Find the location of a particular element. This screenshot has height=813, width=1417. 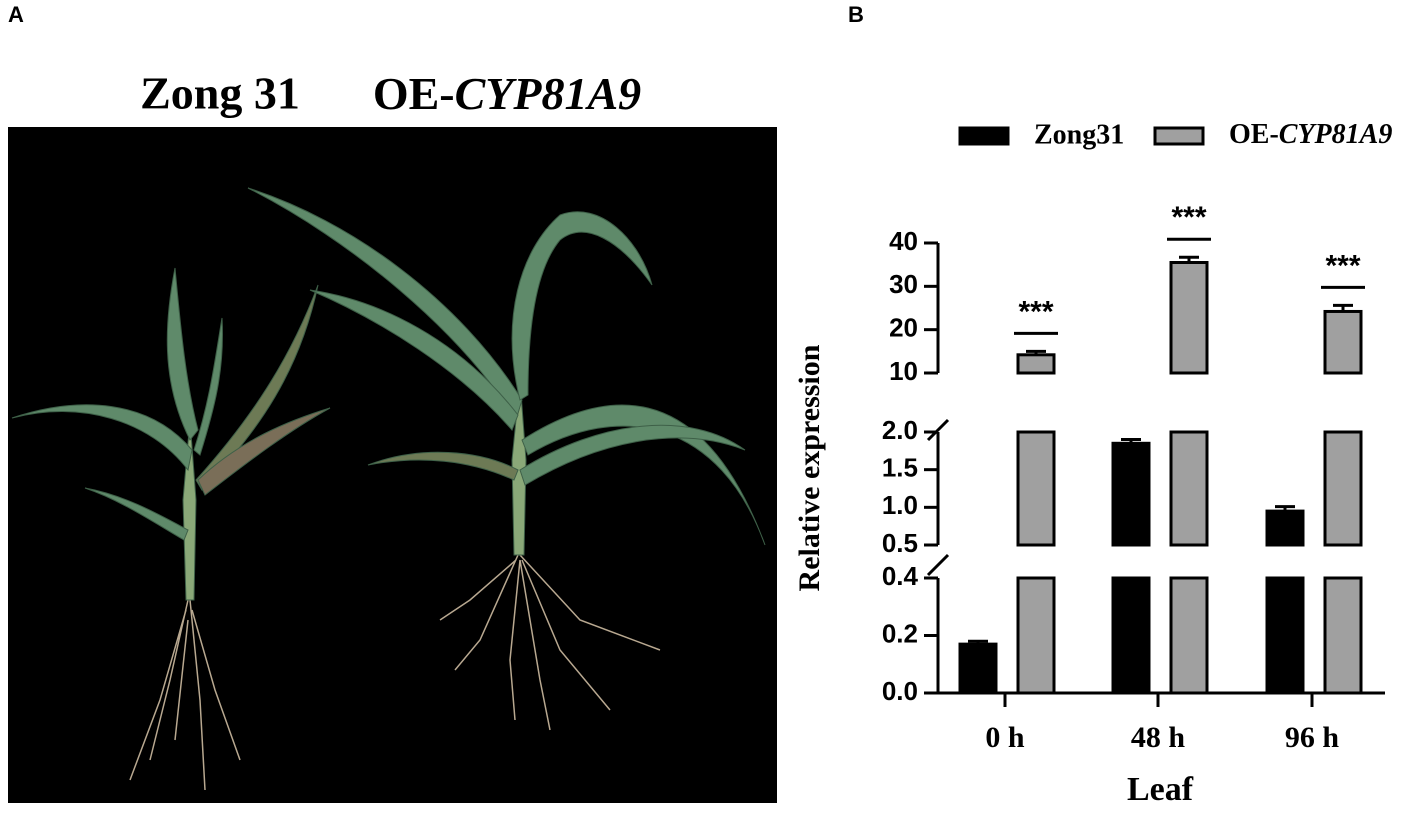

legend-label: Zong31 is located at coordinates (1079, 134).